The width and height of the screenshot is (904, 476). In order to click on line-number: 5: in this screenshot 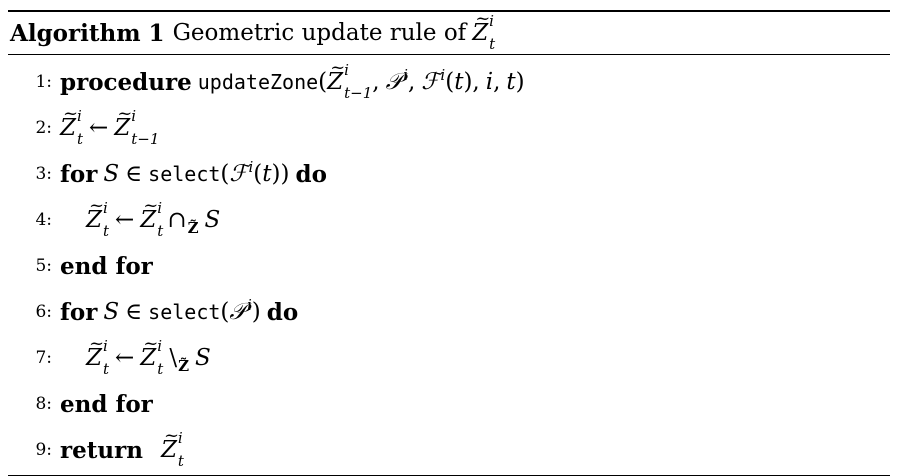, I will do `click(43, 266)`.